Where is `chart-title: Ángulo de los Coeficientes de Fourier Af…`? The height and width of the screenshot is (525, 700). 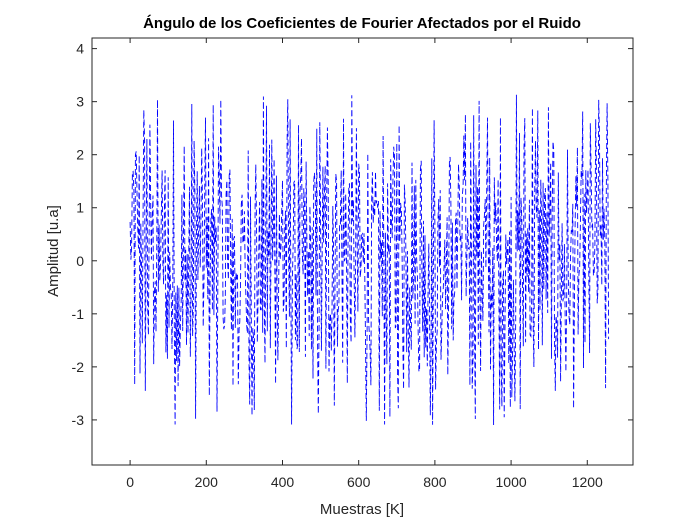 chart-title: Ángulo de los Coeficientes de Fourier Af… is located at coordinates (362, 23).